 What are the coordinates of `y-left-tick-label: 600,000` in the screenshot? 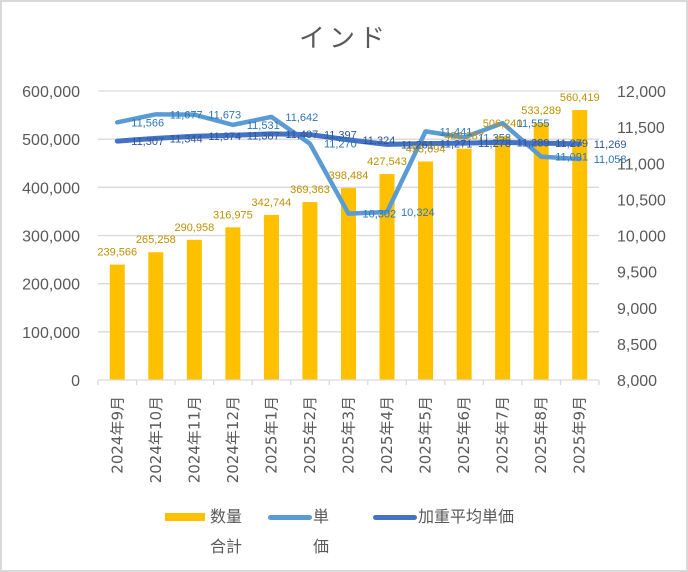 It's located at (51, 92).